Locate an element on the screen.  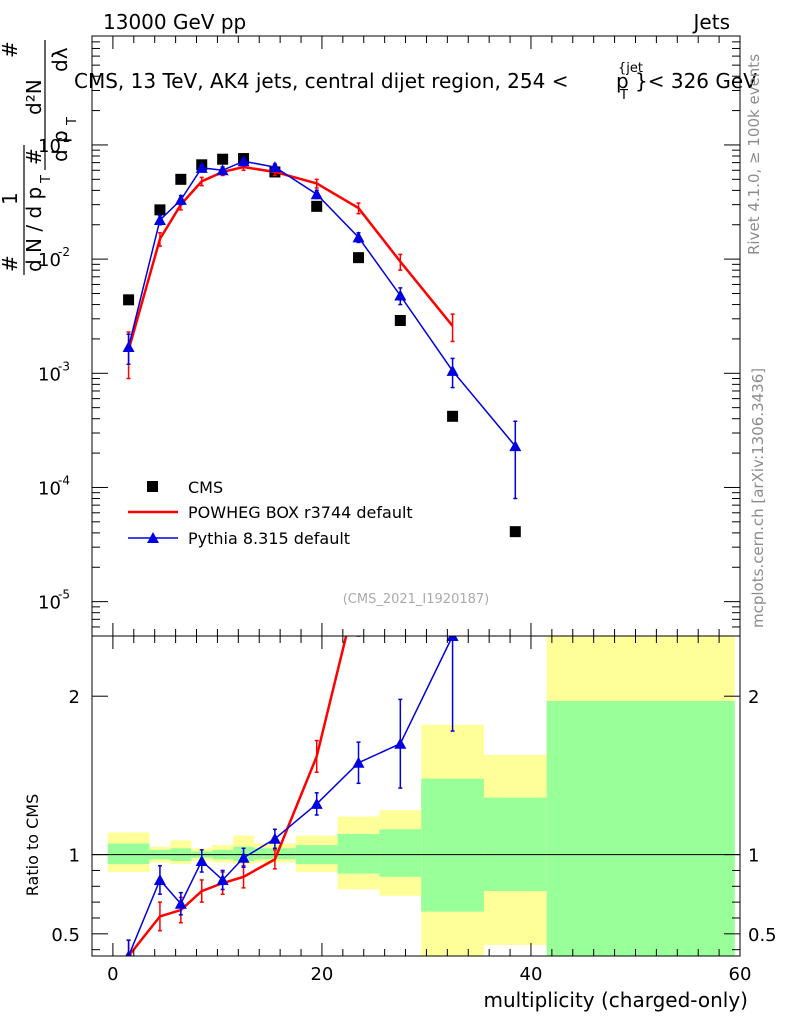
ratio-tick-right-1: 1 is located at coordinates (753, 856).